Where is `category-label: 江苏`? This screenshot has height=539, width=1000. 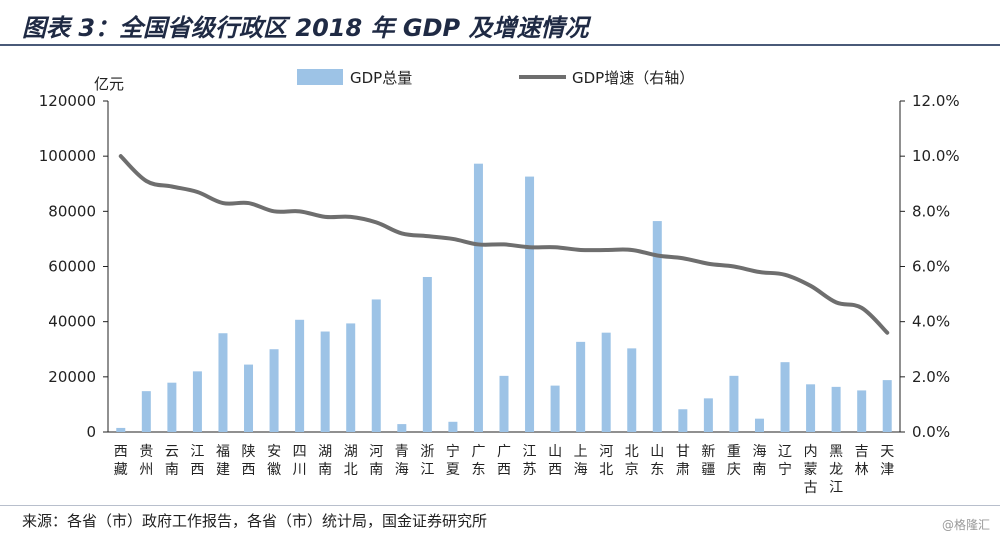 category-label: 江苏 is located at coordinates (530, 461).